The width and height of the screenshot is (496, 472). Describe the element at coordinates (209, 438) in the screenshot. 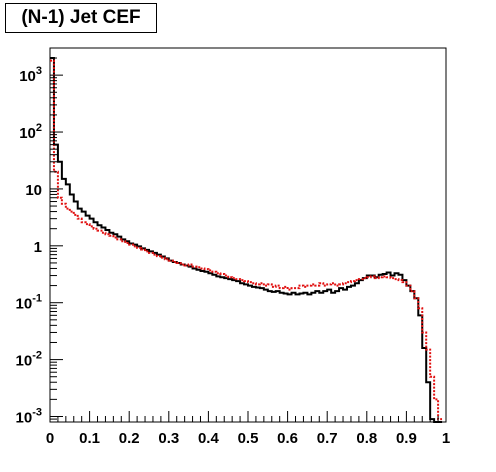

I see `x-tick-label: 0.4` at that location.